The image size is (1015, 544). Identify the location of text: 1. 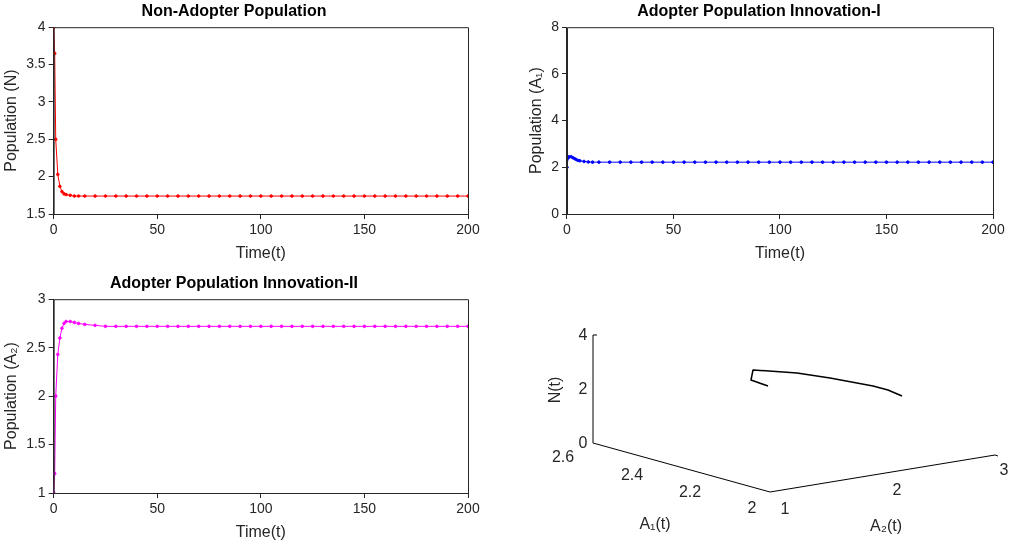
(785, 509).